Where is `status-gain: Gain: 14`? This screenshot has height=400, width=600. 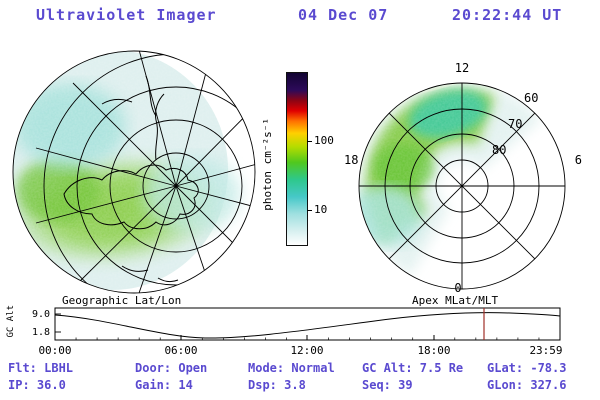 status-gain: Gain: 14 is located at coordinates (164, 385).